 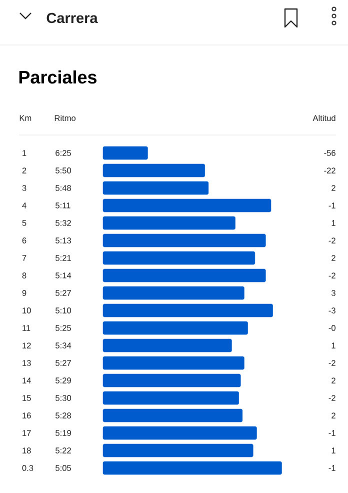 I want to click on text: -0, so click(x=332, y=328).